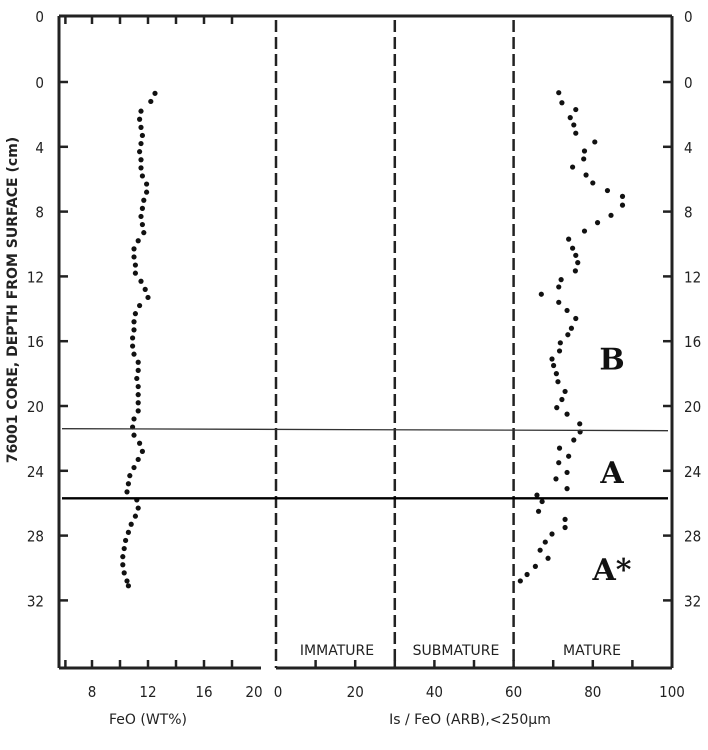  What do you see at coordinates (688, 148) in the screenshot?
I see `y-tick-label-right: 4` at bounding box center [688, 148].